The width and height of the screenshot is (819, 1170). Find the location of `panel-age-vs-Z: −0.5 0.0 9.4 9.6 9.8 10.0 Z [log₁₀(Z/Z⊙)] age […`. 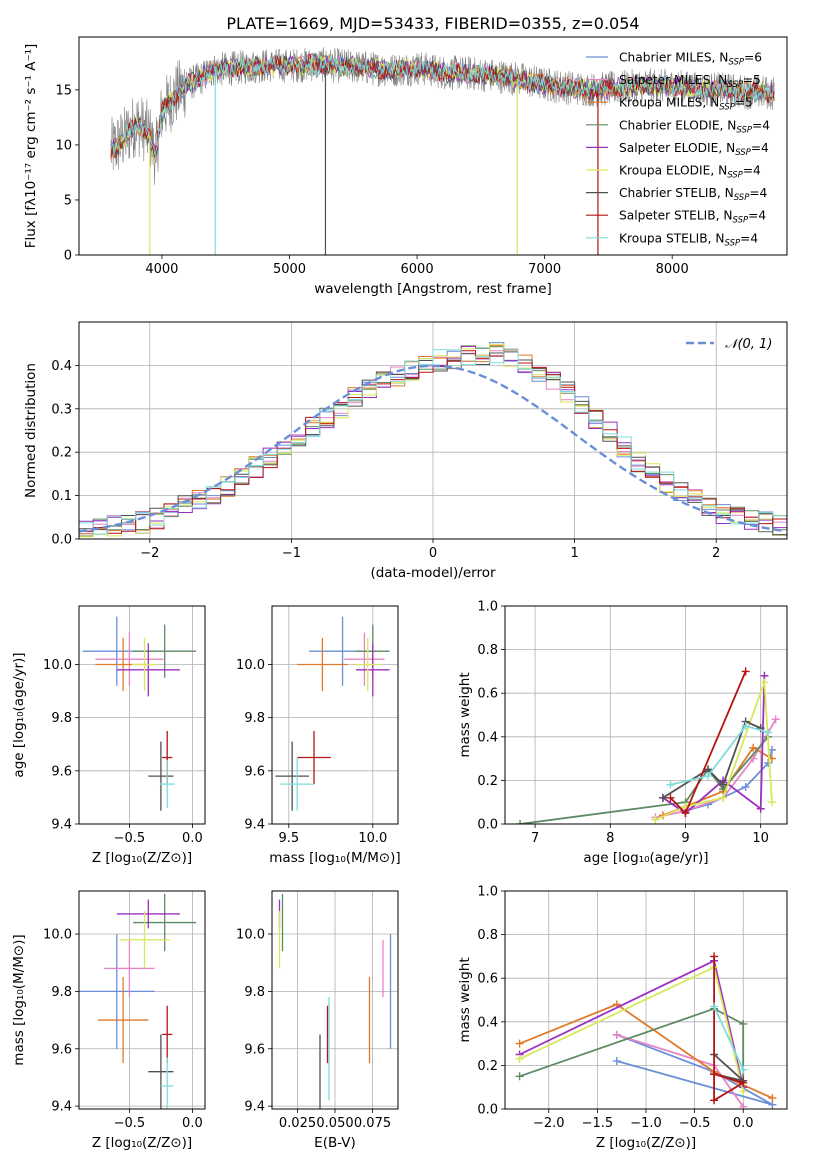

panel-age-vs-Z: −0.5 0.0 9.4 9.6 9.8 10.0 Z [log₁₀(Z/Z⊙)] age [… is located at coordinates (108, 735).